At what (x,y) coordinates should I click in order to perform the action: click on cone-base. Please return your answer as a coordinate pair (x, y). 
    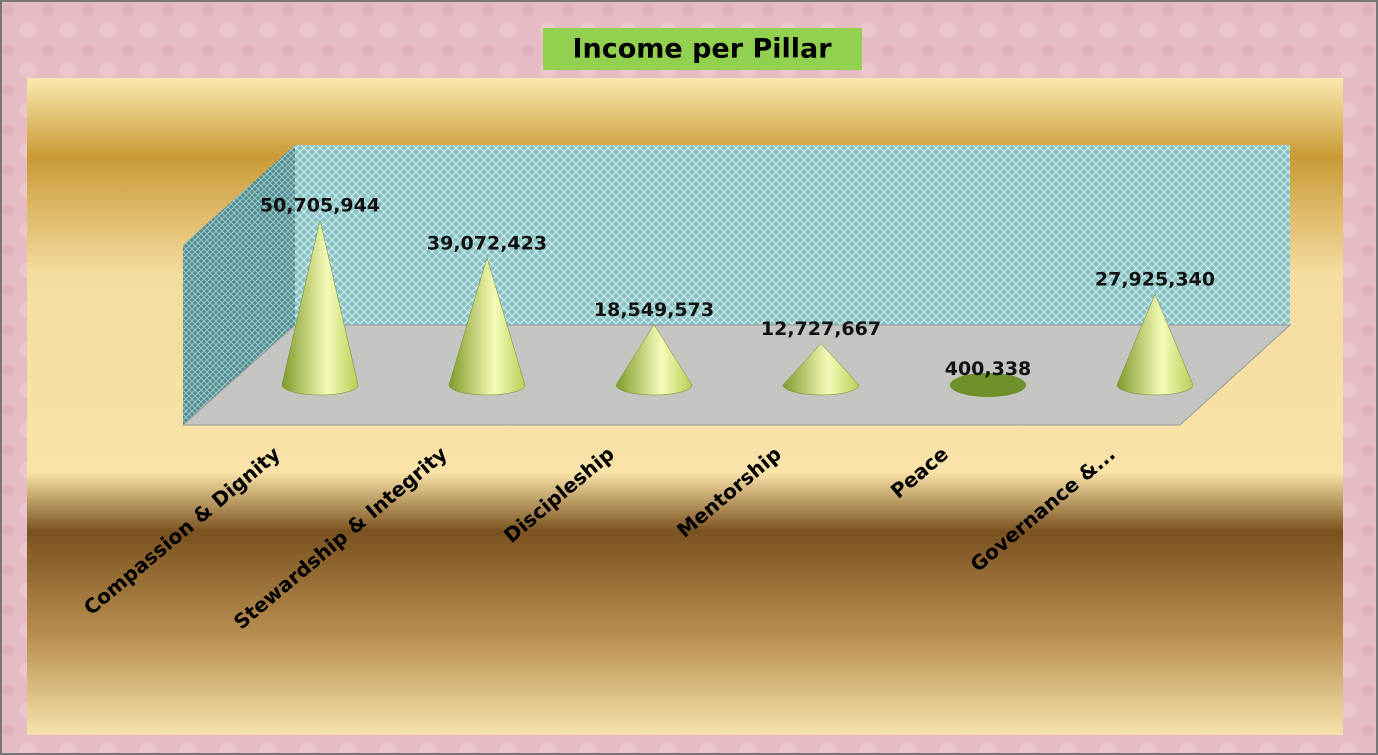
    Looking at the image, I should click on (988, 385).